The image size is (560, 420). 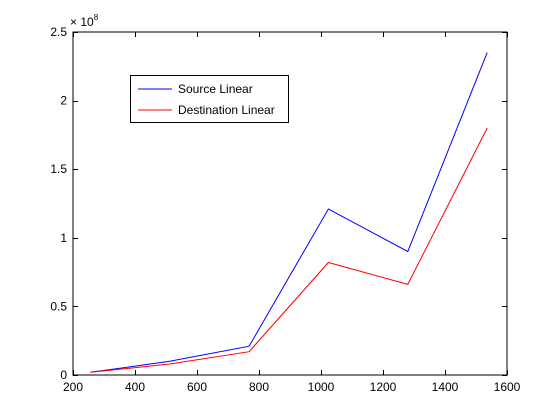 What do you see at coordinates (226, 110) in the screenshot?
I see `legend-label: Destination Linear` at bounding box center [226, 110].